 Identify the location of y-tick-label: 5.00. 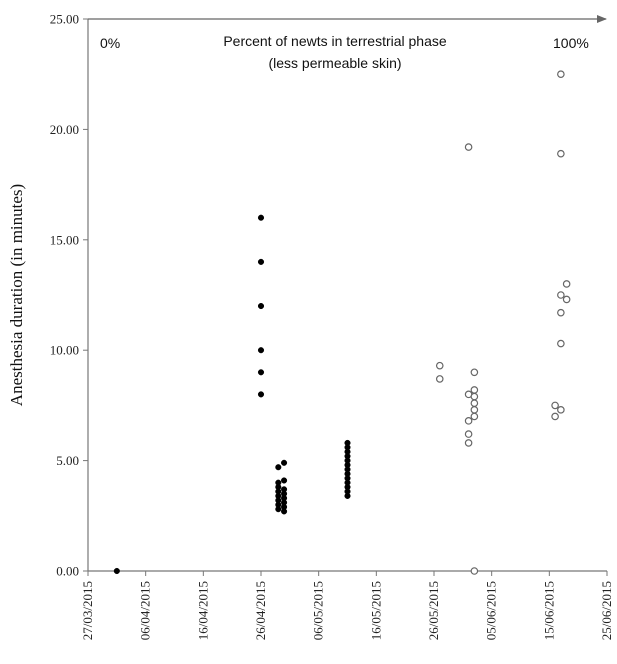
(67, 460).